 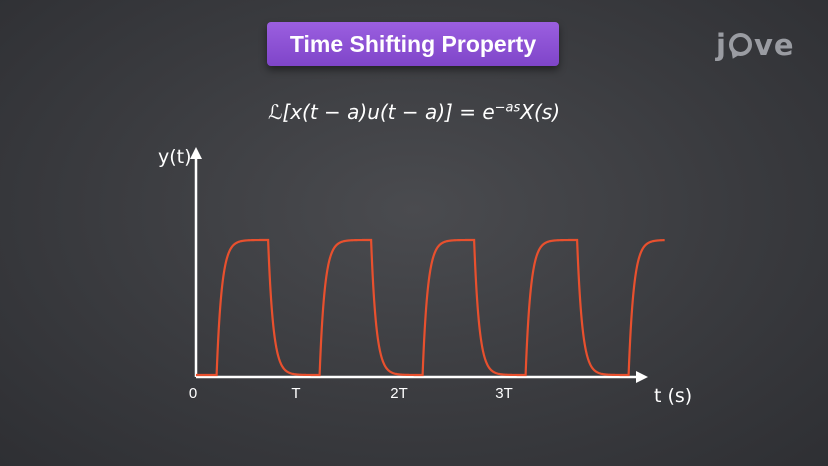 I want to click on laplace-formula: ℒ[x(t − a)u(t − a)] = e−asX(s), so click(x=414, y=112).